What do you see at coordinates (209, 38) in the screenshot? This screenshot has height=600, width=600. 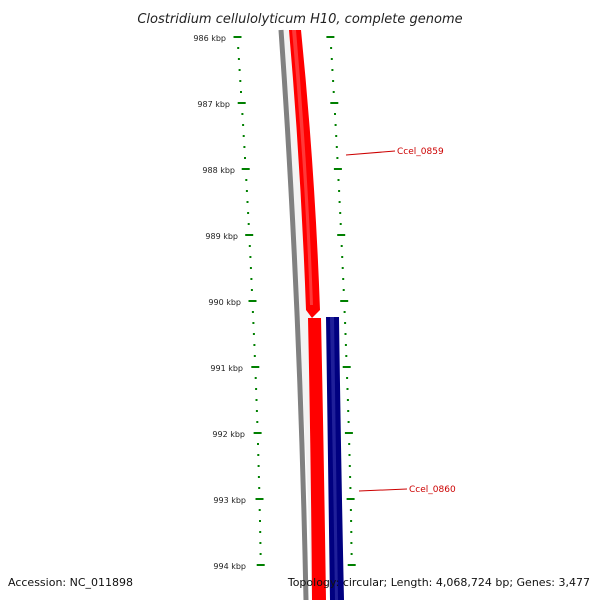 I see `tick-label: 986 kbp` at bounding box center [209, 38].